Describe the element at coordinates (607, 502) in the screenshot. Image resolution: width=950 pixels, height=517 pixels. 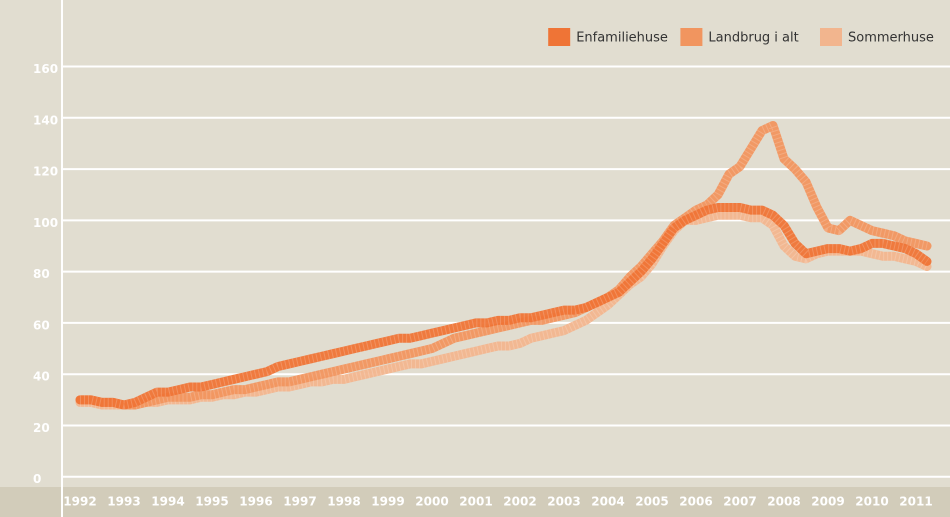
I see `x-tick-label: 2004` at that location.